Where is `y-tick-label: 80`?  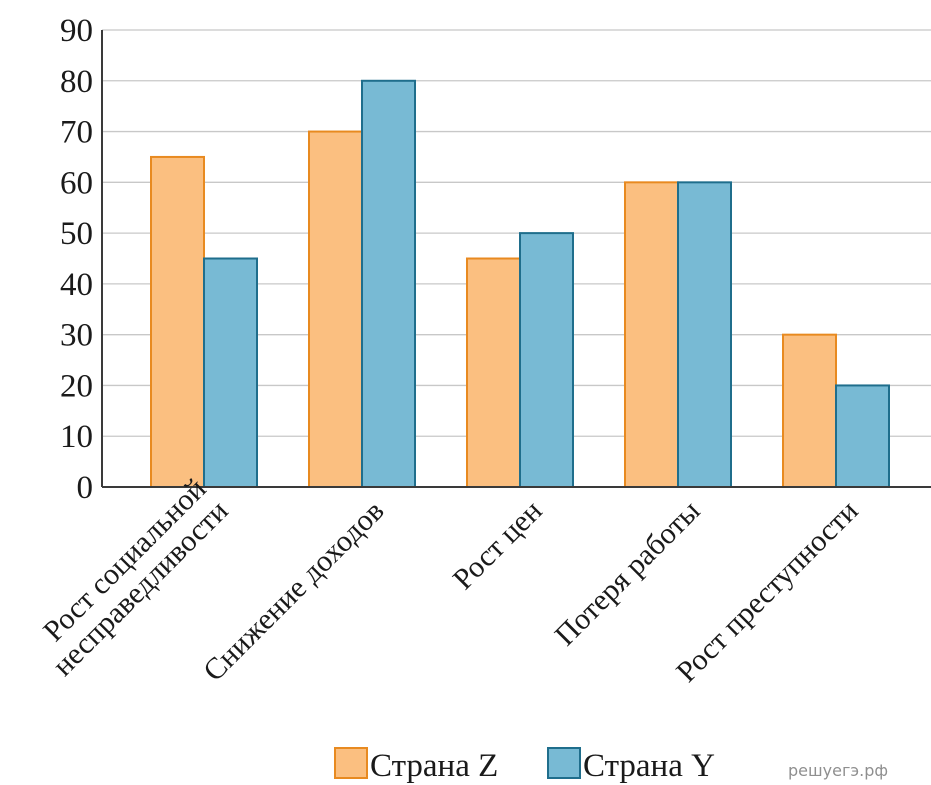 y-tick-label: 80 is located at coordinates (76, 82).